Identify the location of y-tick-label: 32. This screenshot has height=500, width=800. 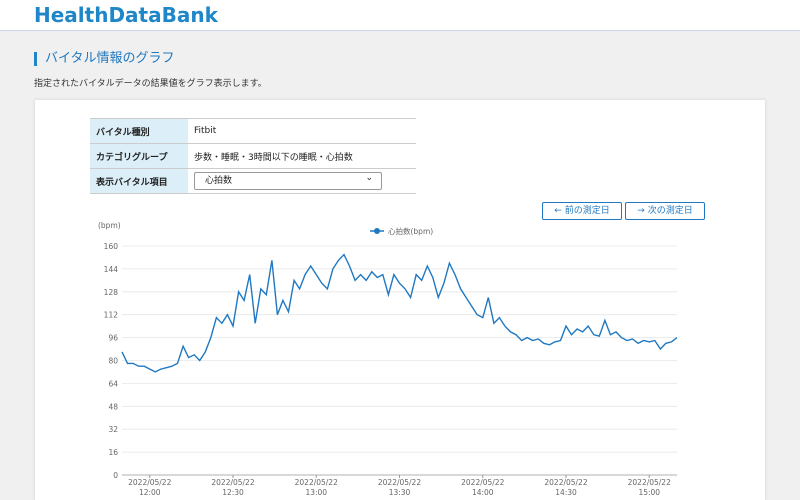
(113, 429).